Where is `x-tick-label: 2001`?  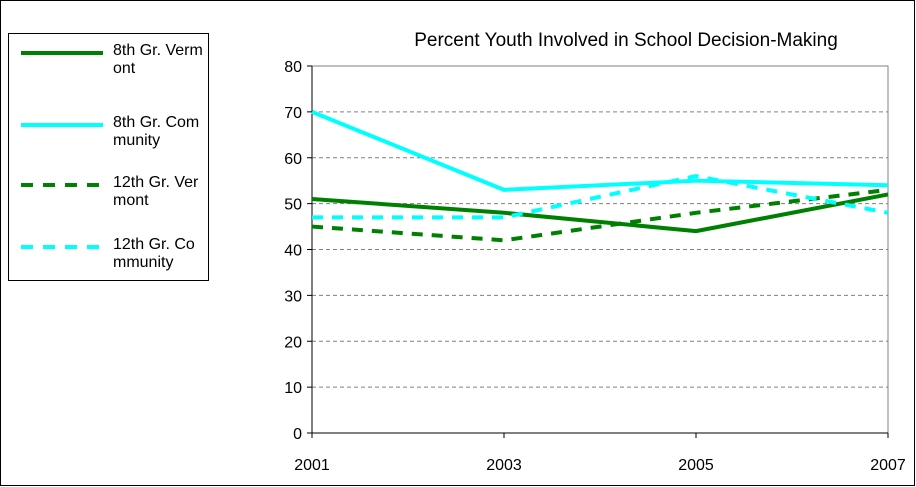 x-tick-label: 2001 is located at coordinates (312, 465).